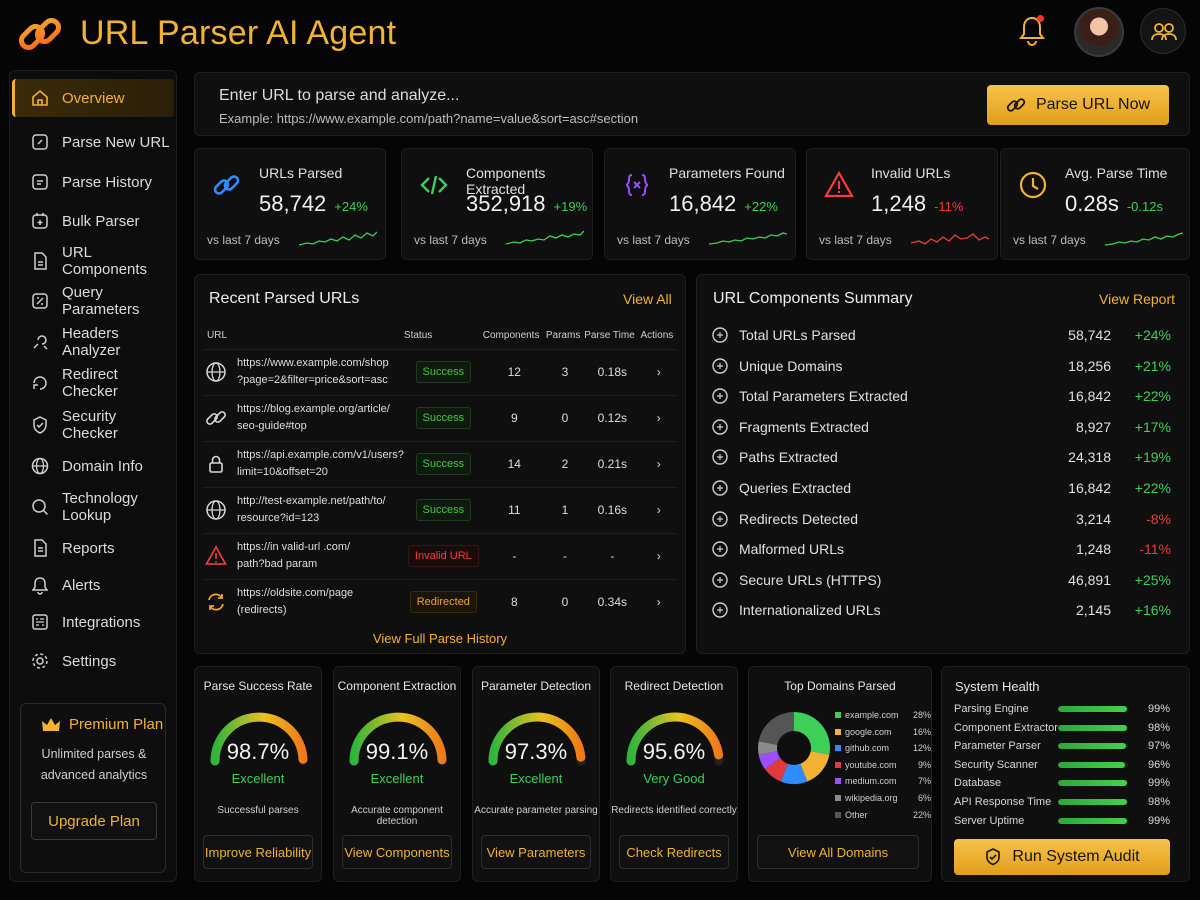  What do you see at coordinates (93, 301) in the screenshot?
I see `sidebar-item-query-parameters: Query Parameters` at bounding box center [93, 301].